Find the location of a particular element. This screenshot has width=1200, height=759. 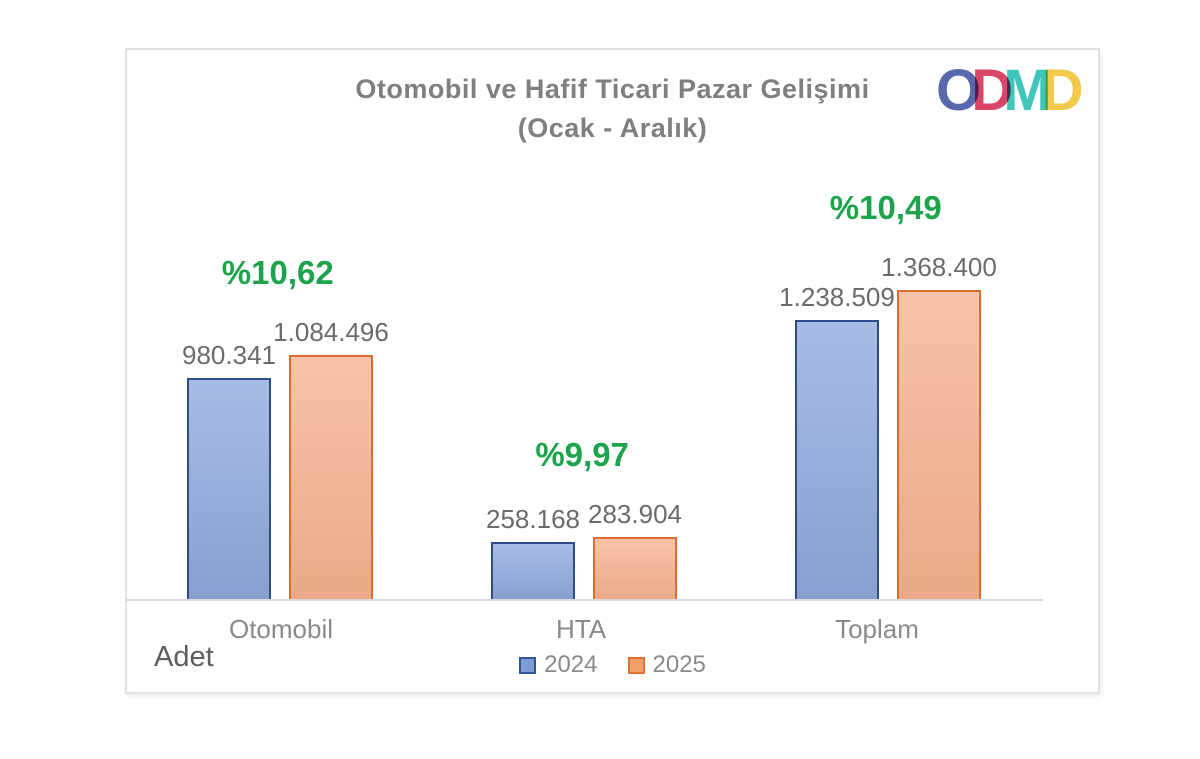

legend: 2024 2025 is located at coordinates (612, 665).